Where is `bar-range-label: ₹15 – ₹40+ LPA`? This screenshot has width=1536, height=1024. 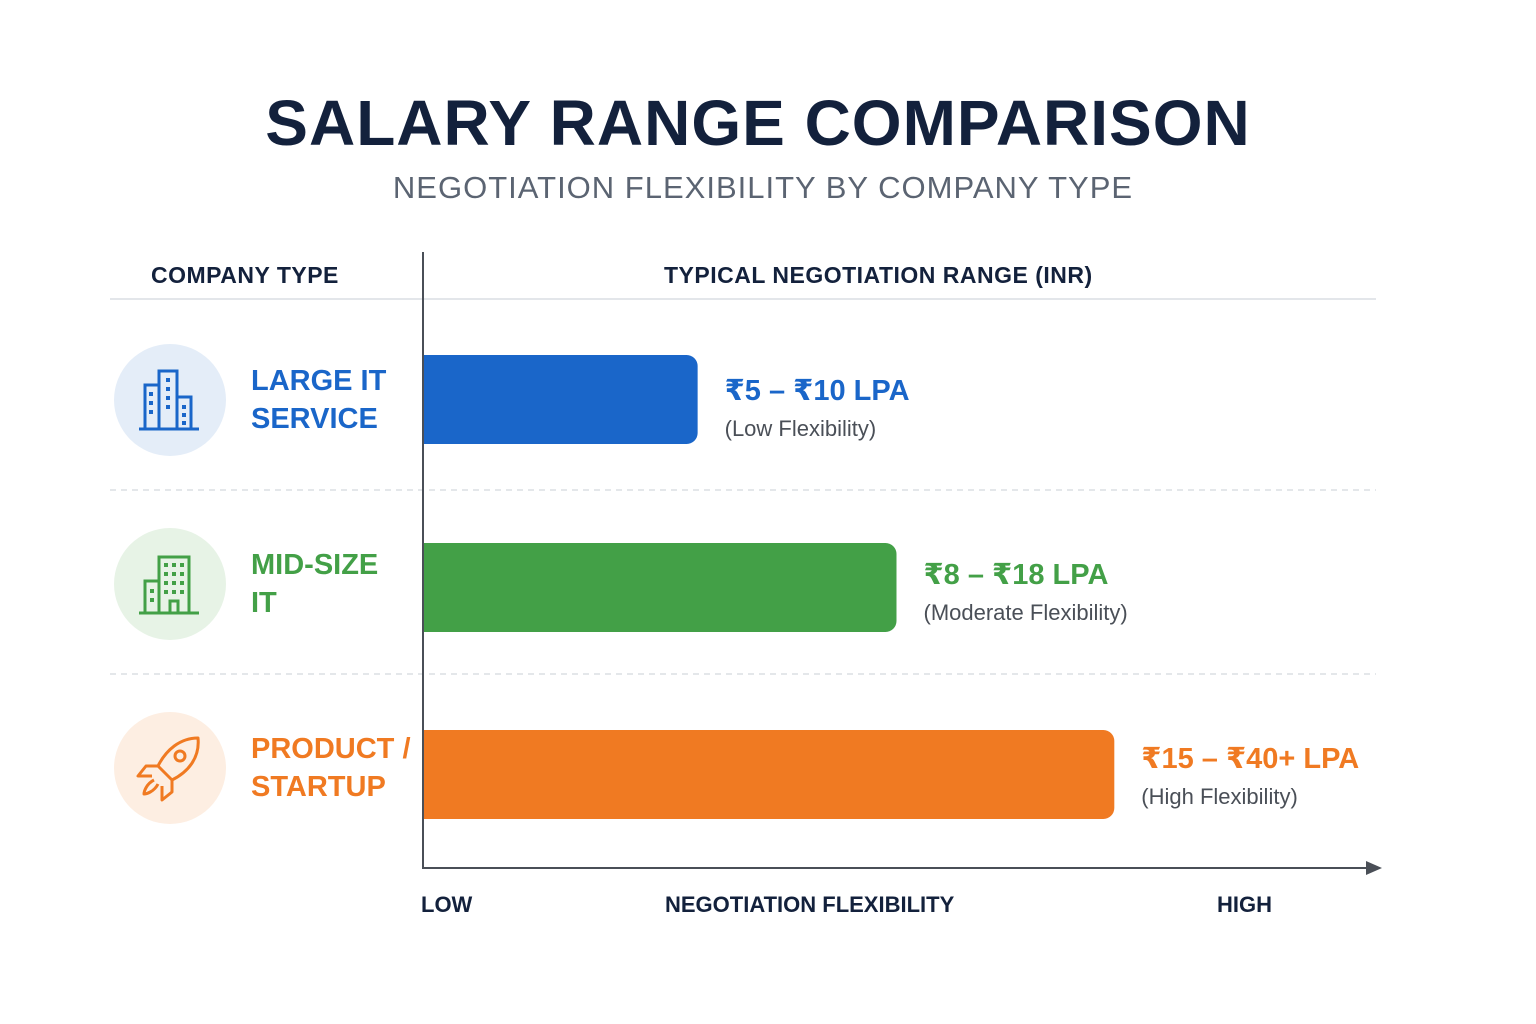
bar-range-label: ₹15 – ₹40+ LPA is located at coordinates (1250, 759).